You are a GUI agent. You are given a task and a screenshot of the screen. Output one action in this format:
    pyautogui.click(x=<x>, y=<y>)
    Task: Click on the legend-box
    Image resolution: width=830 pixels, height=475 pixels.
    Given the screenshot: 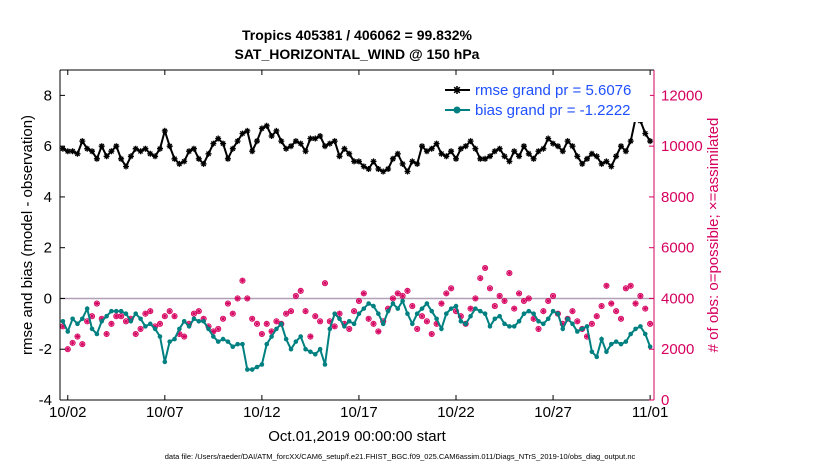 What is the action you would take?
    pyautogui.click(x=545, y=99)
    